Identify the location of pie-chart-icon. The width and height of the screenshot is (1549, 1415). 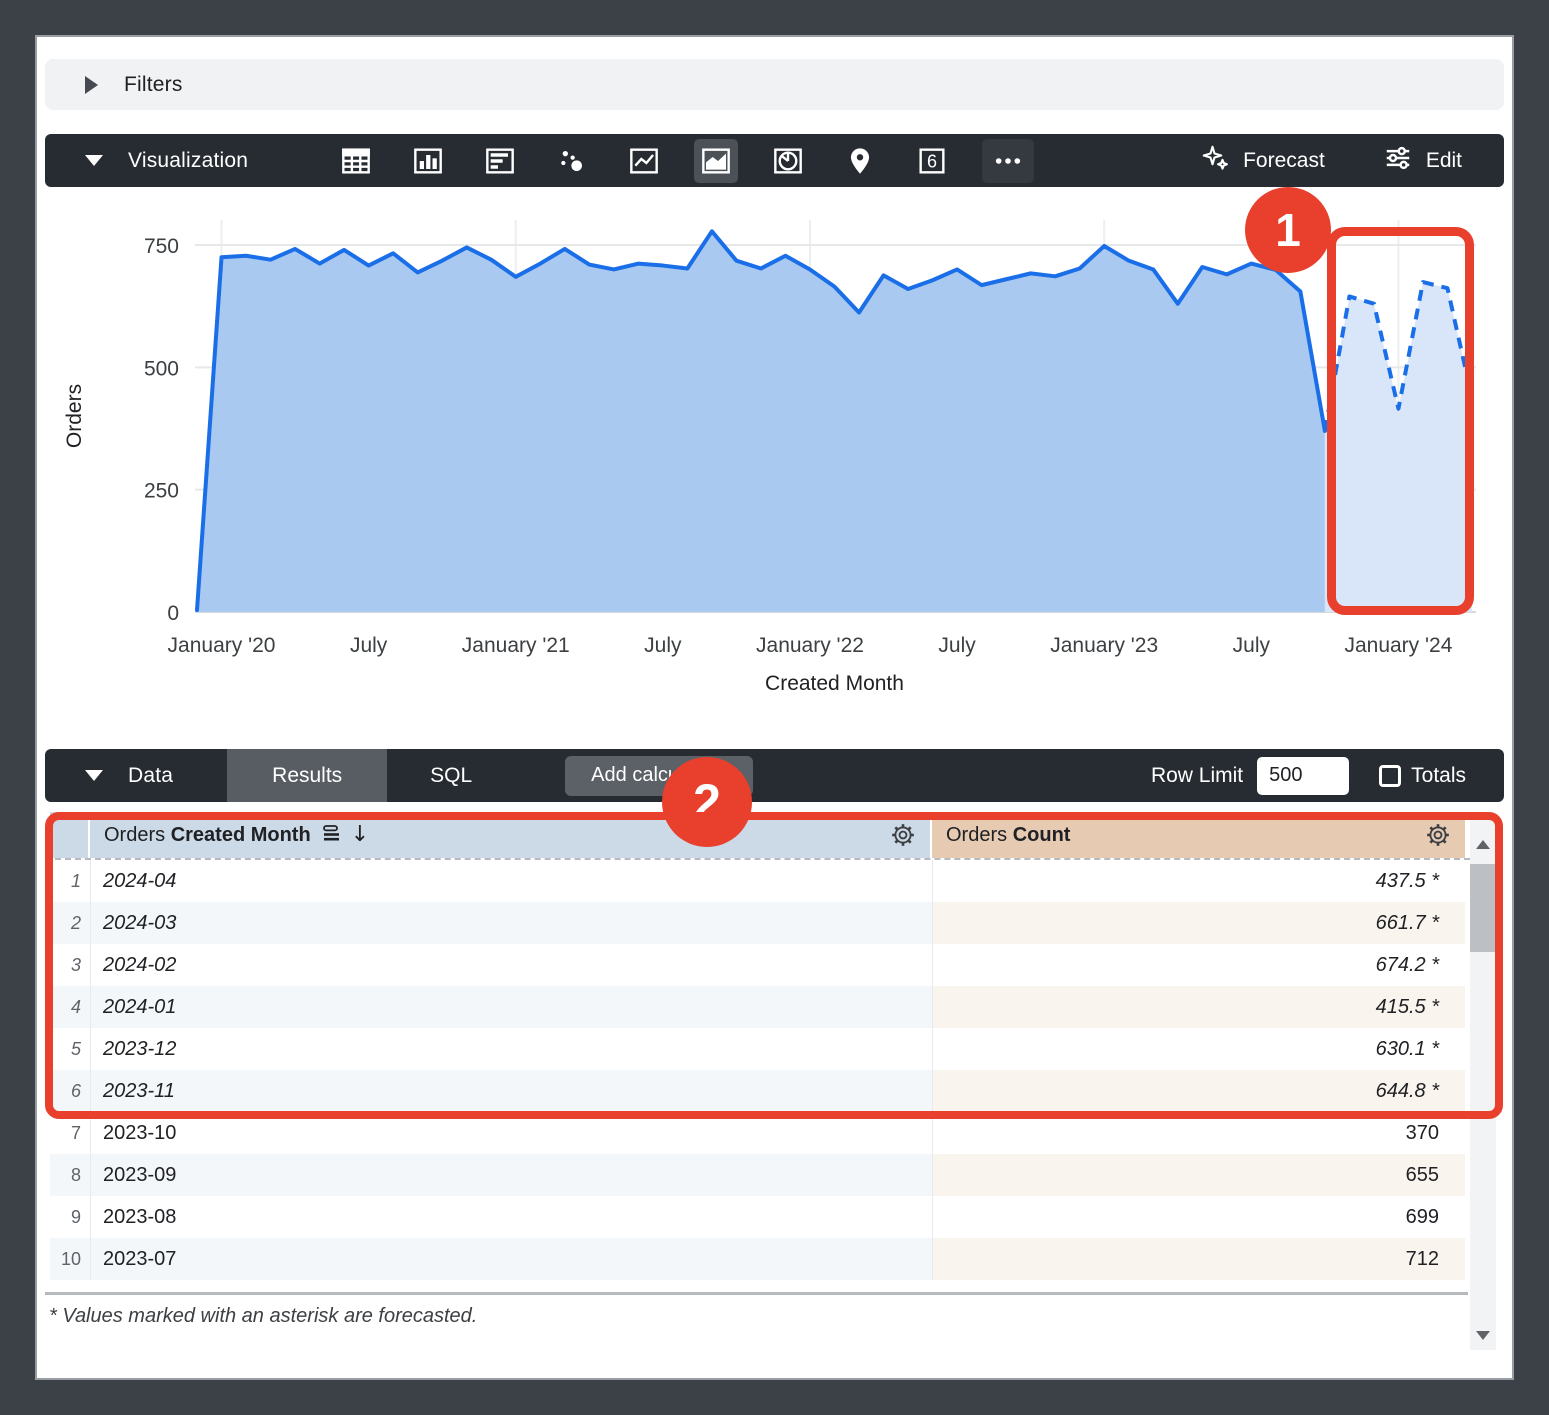
(788, 161).